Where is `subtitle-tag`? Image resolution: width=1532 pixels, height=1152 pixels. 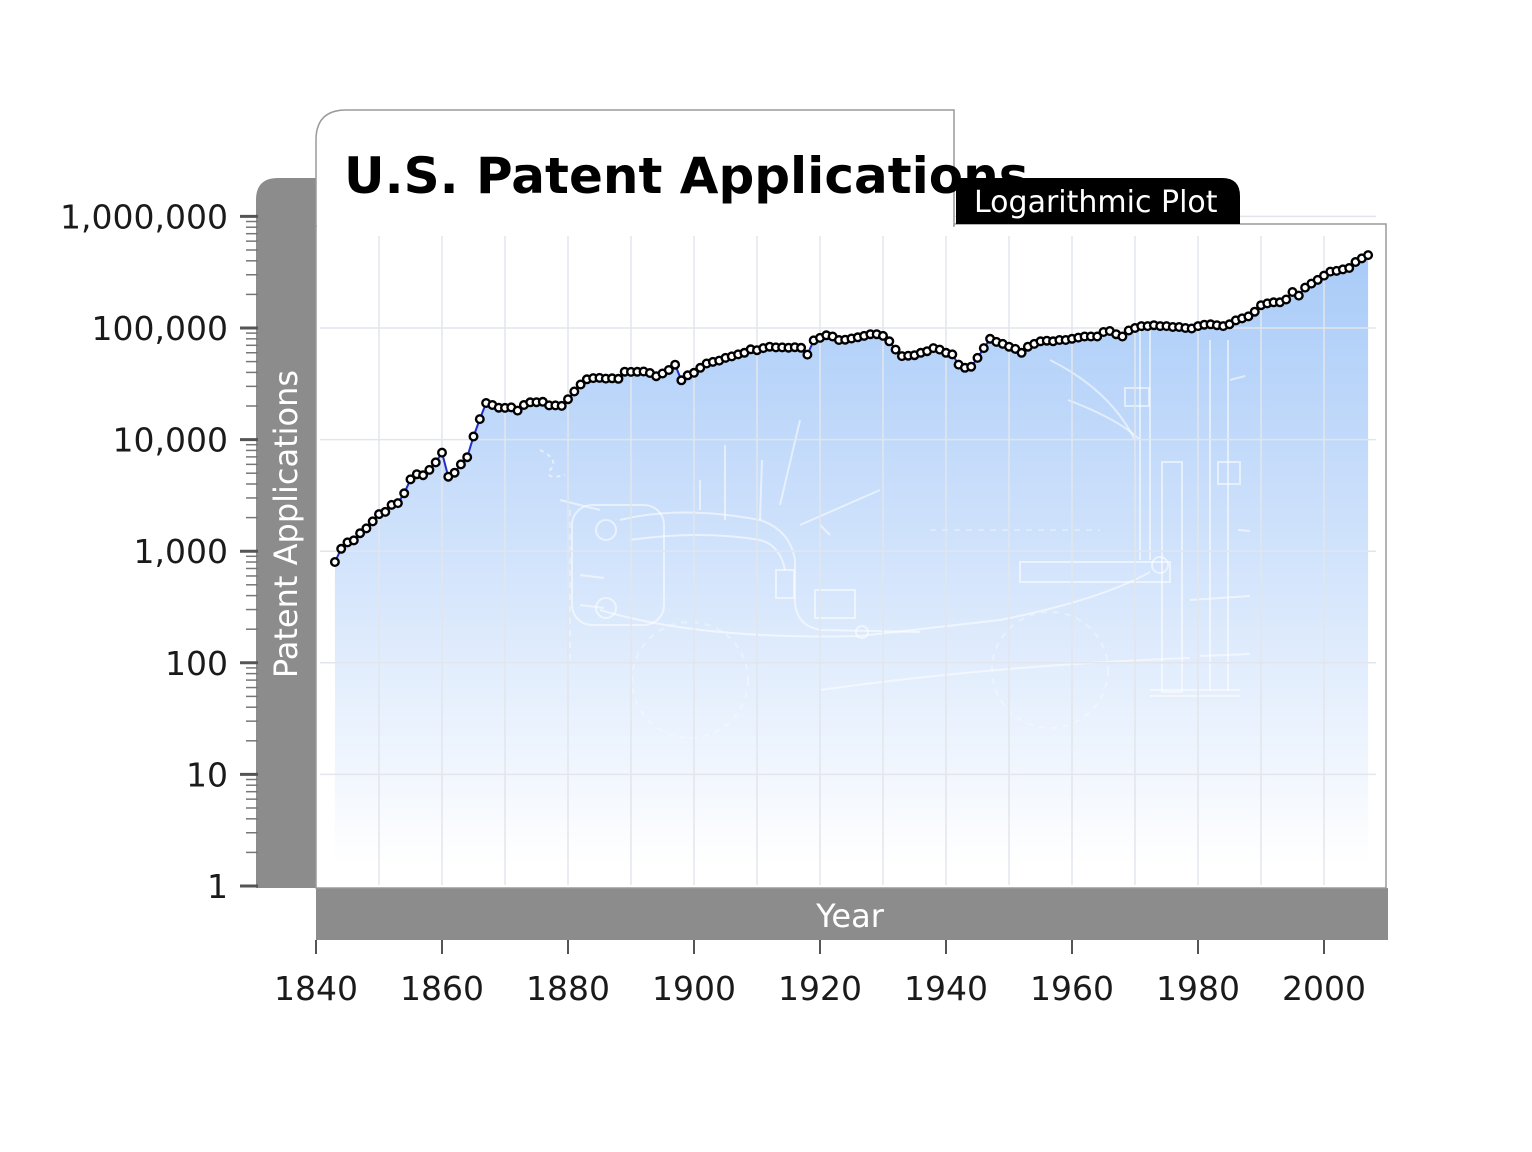
subtitle-tag is located at coordinates (1098, 201).